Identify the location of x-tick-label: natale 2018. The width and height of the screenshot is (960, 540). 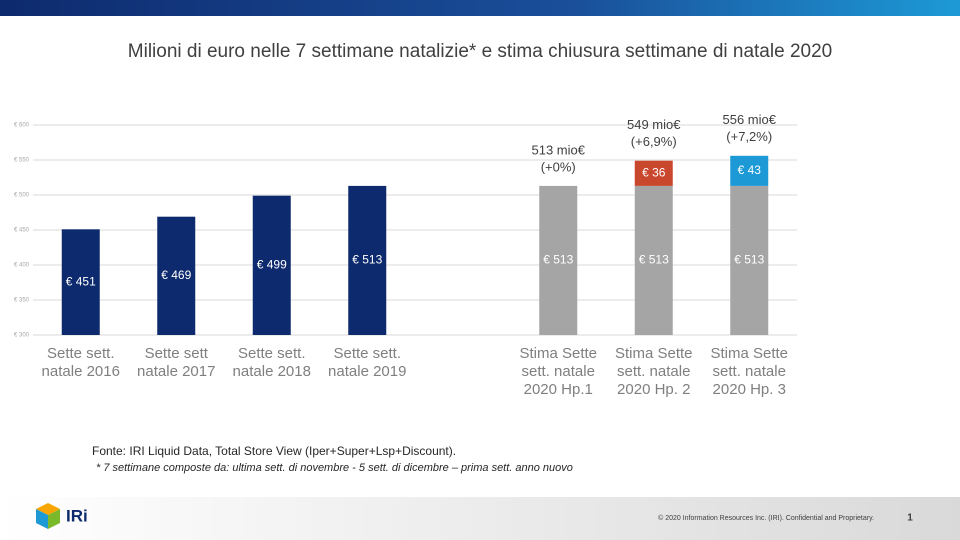
(272, 371).